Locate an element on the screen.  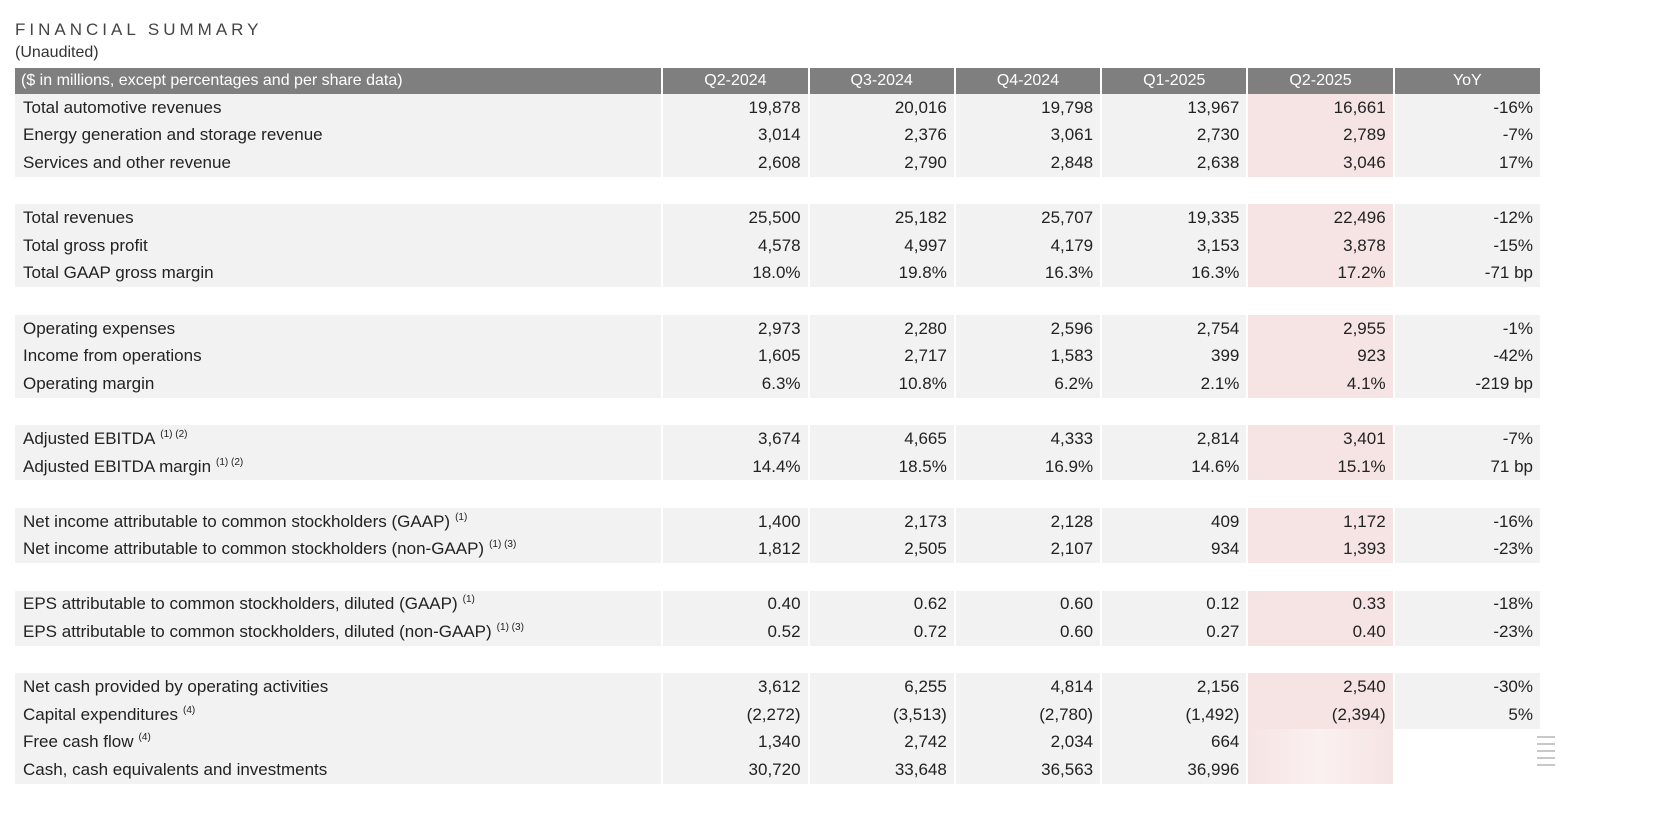
table-cell-yoy: -7% is located at coordinates (1466, 135).